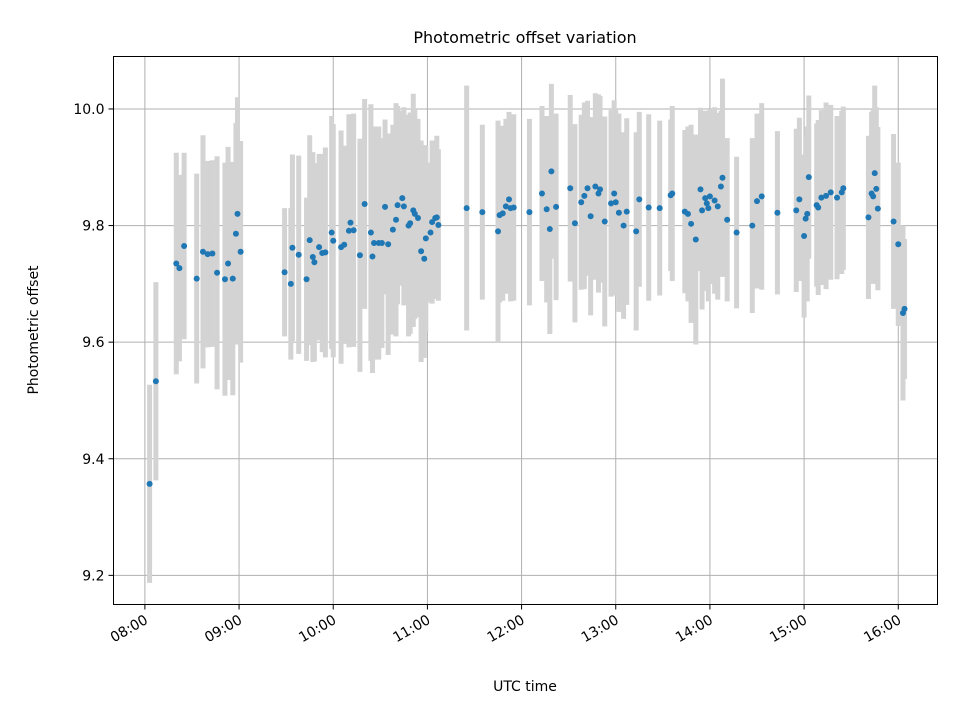  What do you see at coordinates (93, 576) in the screenshot?
I see `y-tick-label: 9.2` at bounding box center [93, 576].